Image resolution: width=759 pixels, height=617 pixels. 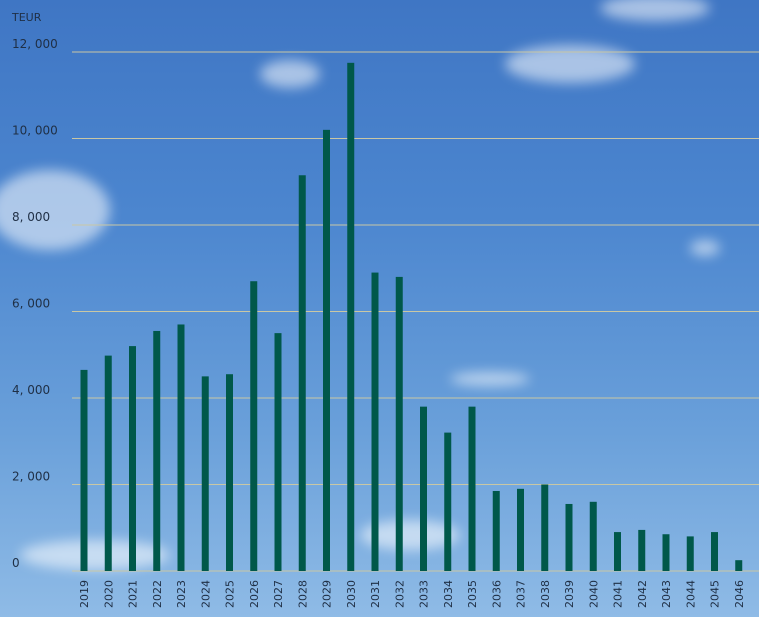 I want to click on x-tick-label-2038: 2038, so click(x=545, y=594).